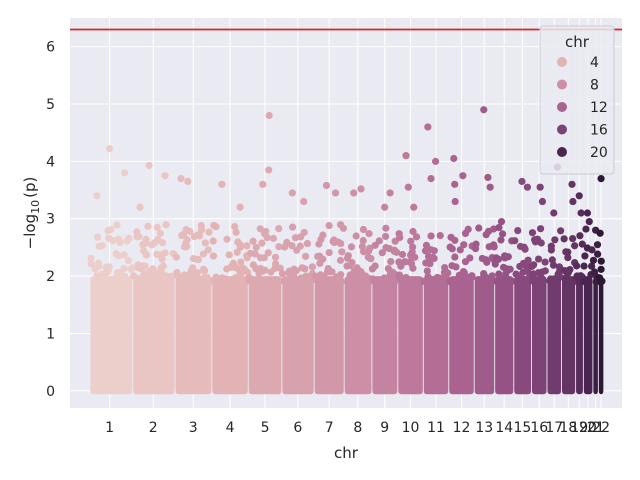 This screenshot has width=640, height=480. Describe the element at coordinates (484, 250) in the screenshot. I see `chr-13-points` at that location.